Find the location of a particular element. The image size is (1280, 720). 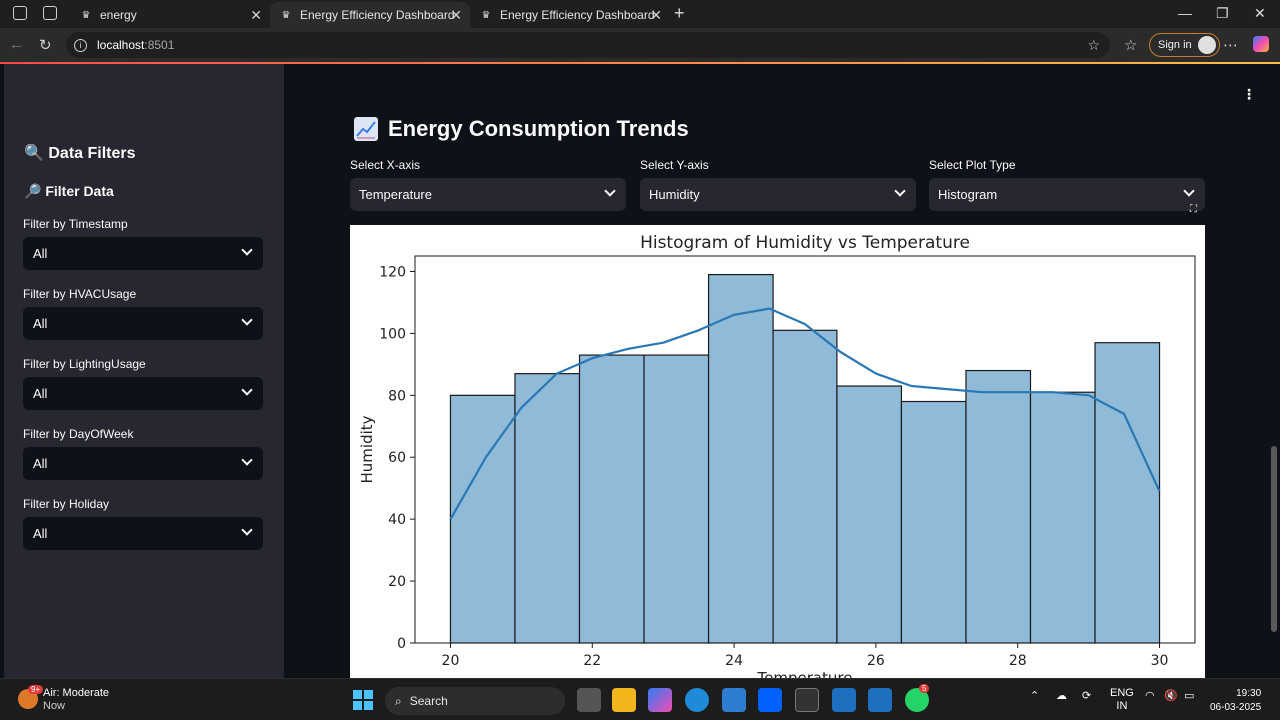

page-title-text: Energy Consumption Trends is located at coordinates (538, 128).